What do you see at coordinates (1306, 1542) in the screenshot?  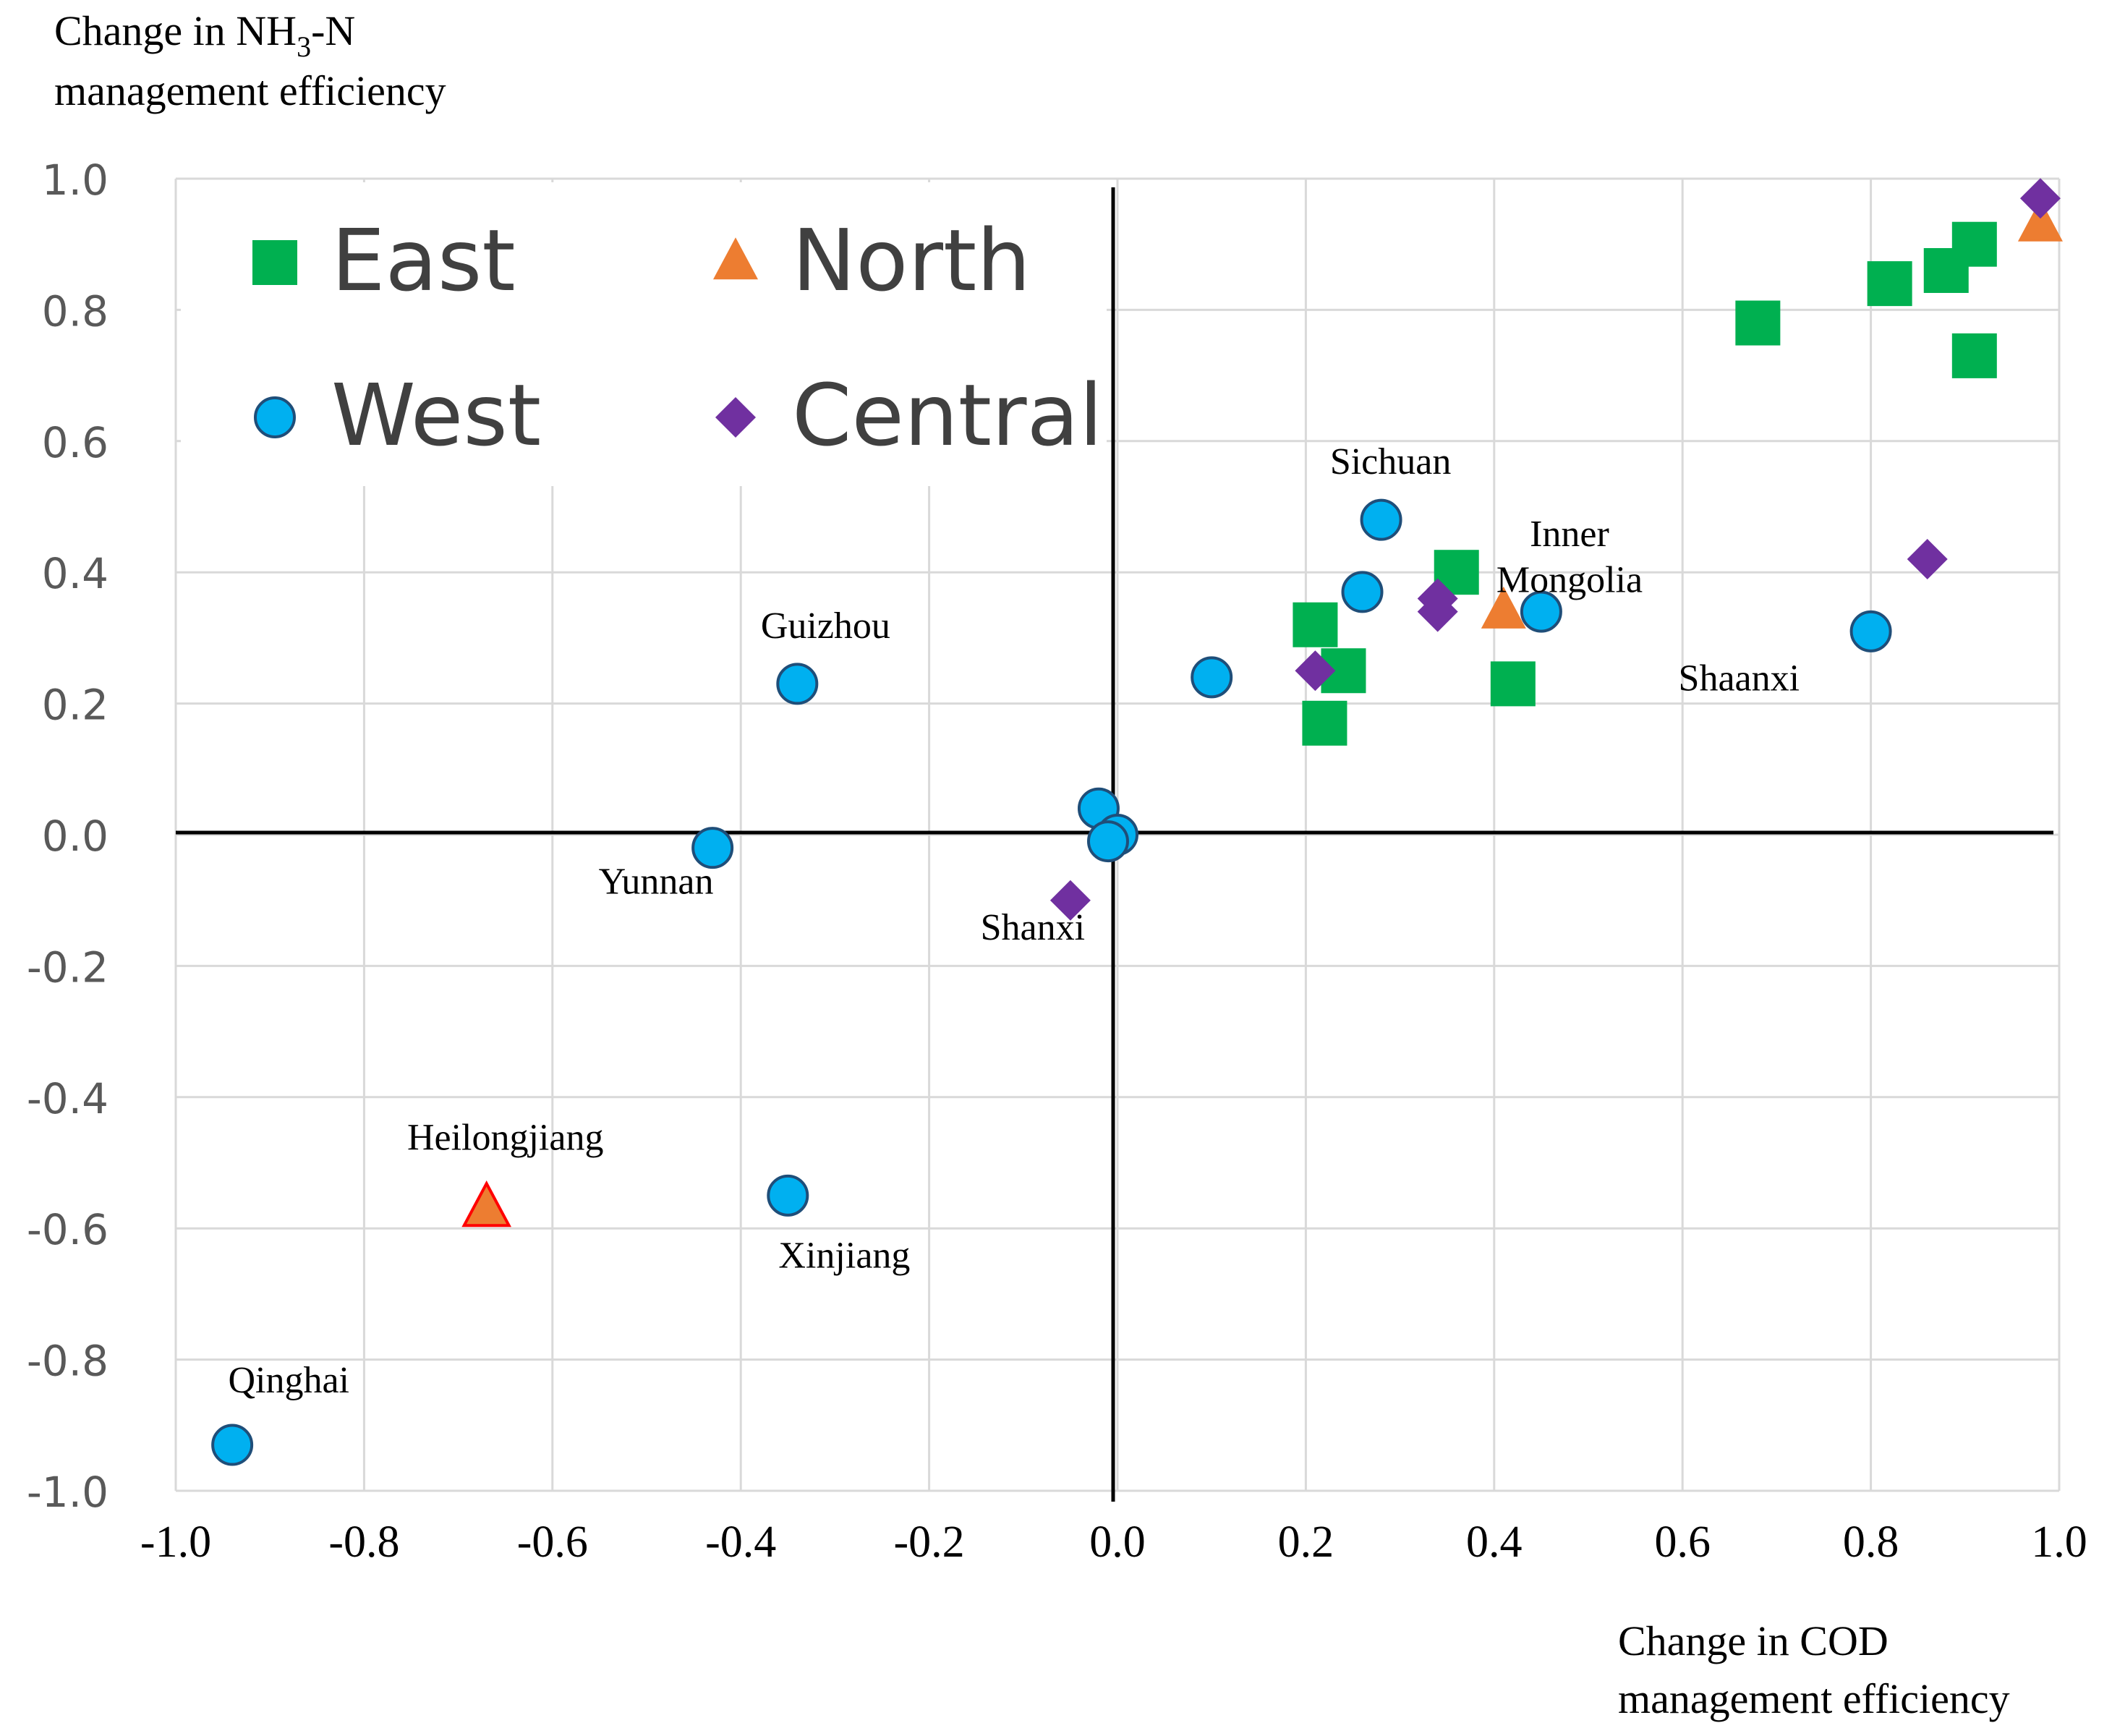 I see `x-tick-label: 0.2` at bounding box center [1306, 1542].